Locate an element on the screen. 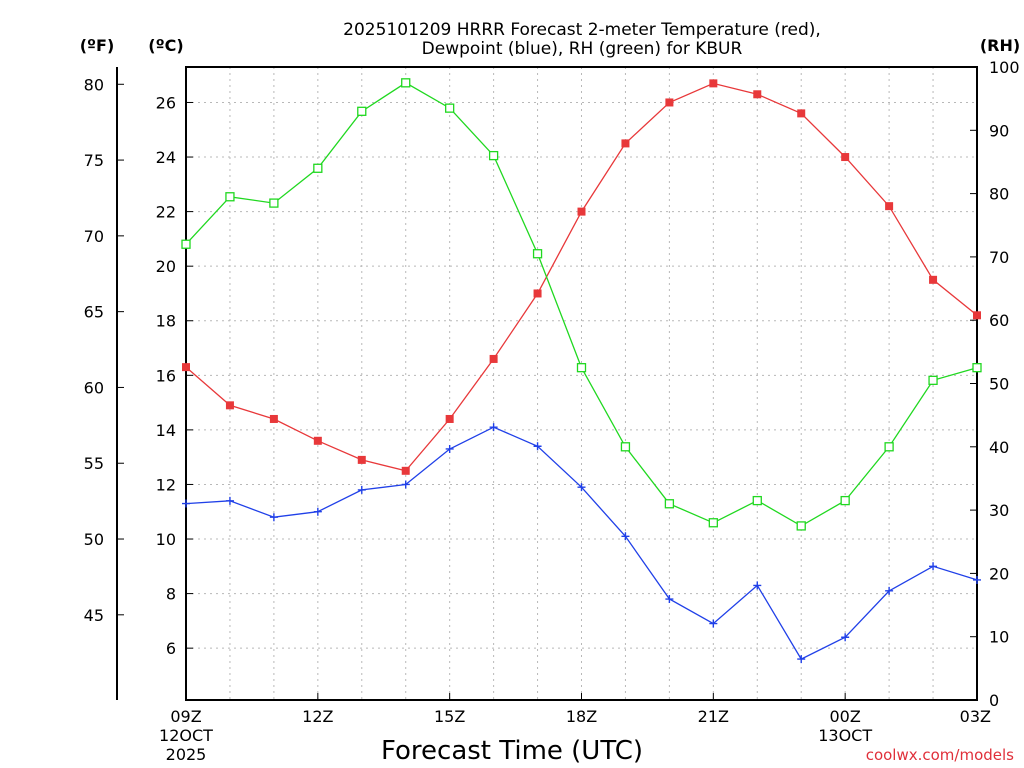  celsius-tick-labels: 6 8 10 12 14 16 18 20 22 24 26 is located at coordinates (166, 375).